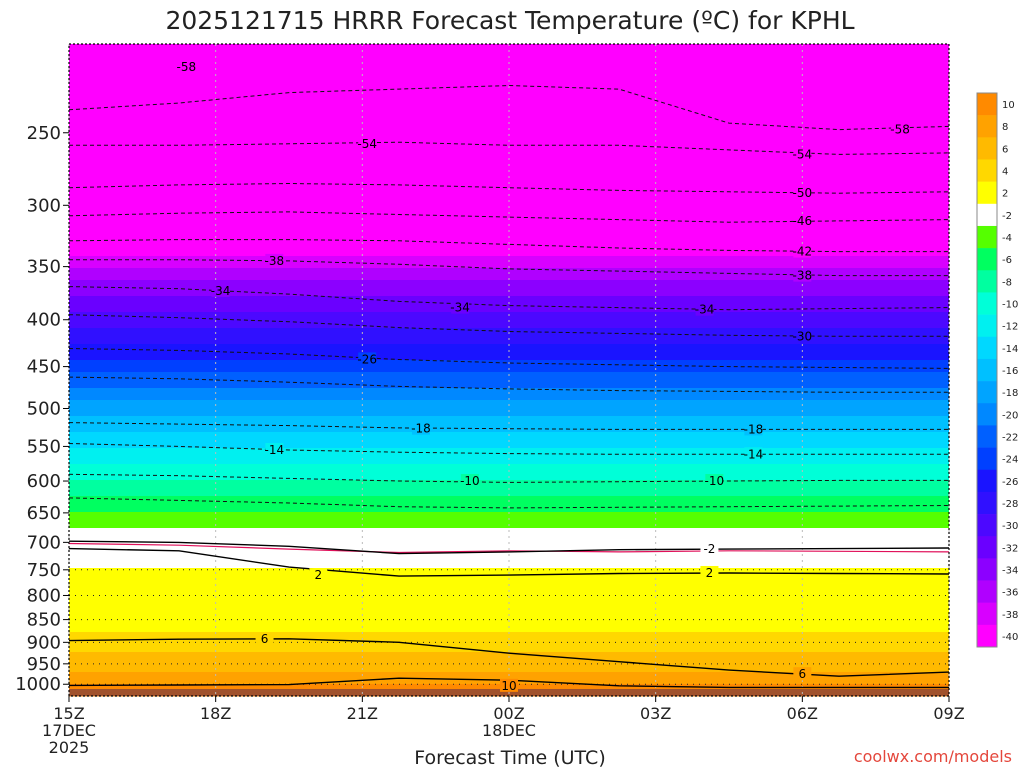 Image resolution: width=1024 pixels, height=768 pixels. I want to click on y-tick-label: 450, so click(44, 367).